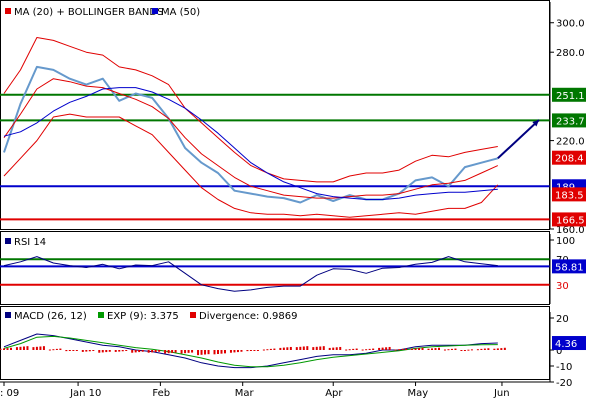 The width and height of the screenshot is (590, 404). I want to click on macd-y-tick-label: -10, so click(564, 367).